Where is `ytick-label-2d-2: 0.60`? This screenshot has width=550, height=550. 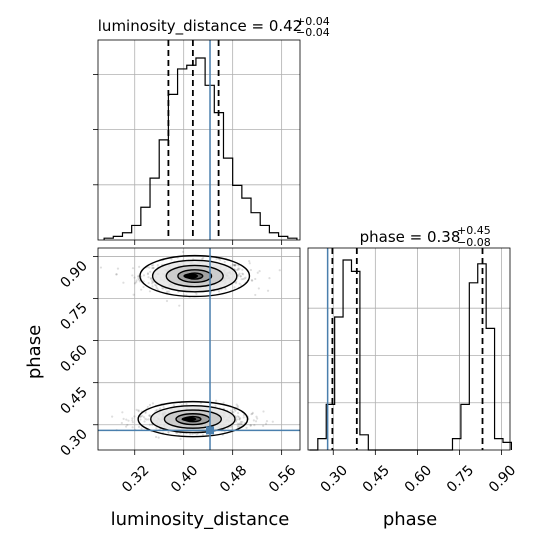
ytick-label-2d-2: 0.60 is located at coordinates (73, 358).